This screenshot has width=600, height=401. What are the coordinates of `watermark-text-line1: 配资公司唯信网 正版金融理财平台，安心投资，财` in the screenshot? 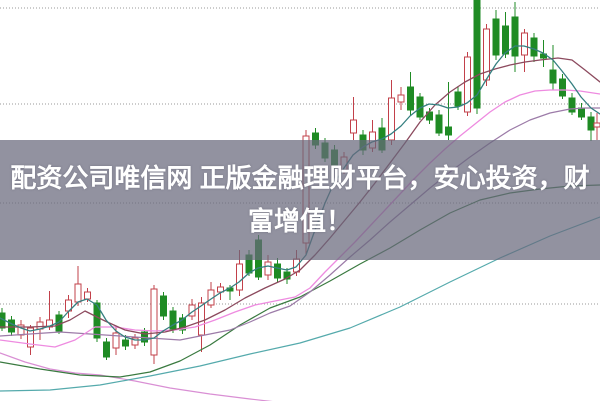 It's located at (300, 178).